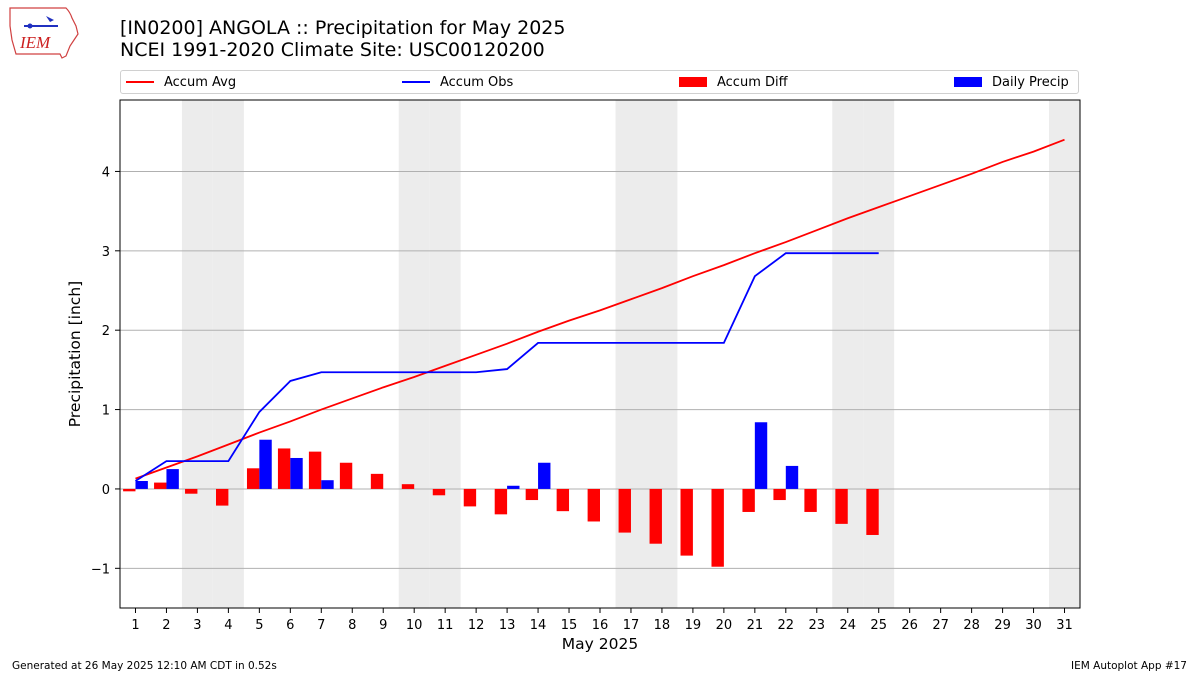 Image resolution: width=1200 pixels, height=675 pixels. What do you see at coordinates (1064, 625) in the screenshot?
I see `x-tick-label: 31` at bounding box center [1064, 625].